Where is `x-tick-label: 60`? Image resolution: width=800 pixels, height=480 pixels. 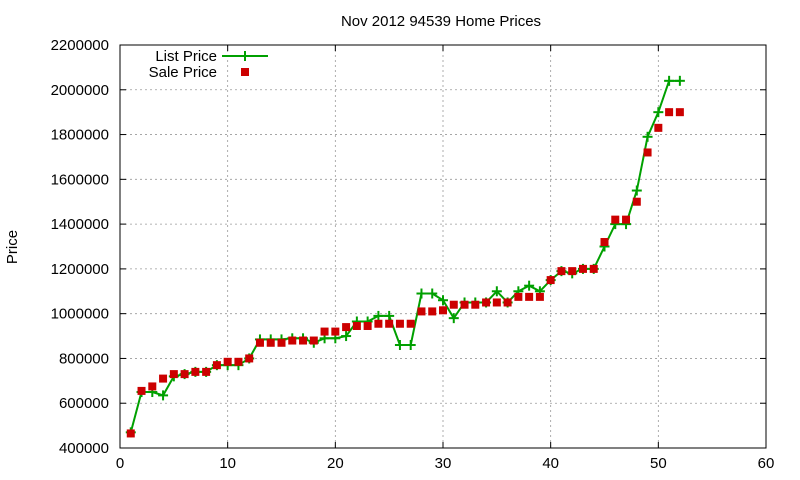 x-tick-label: 60 is located at coordinates (766, 463).